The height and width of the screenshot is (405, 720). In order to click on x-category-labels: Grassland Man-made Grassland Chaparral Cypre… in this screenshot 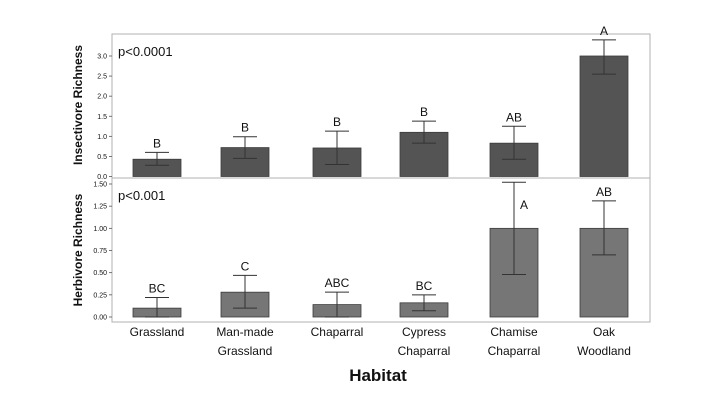, I will do `click(380, 341)`.